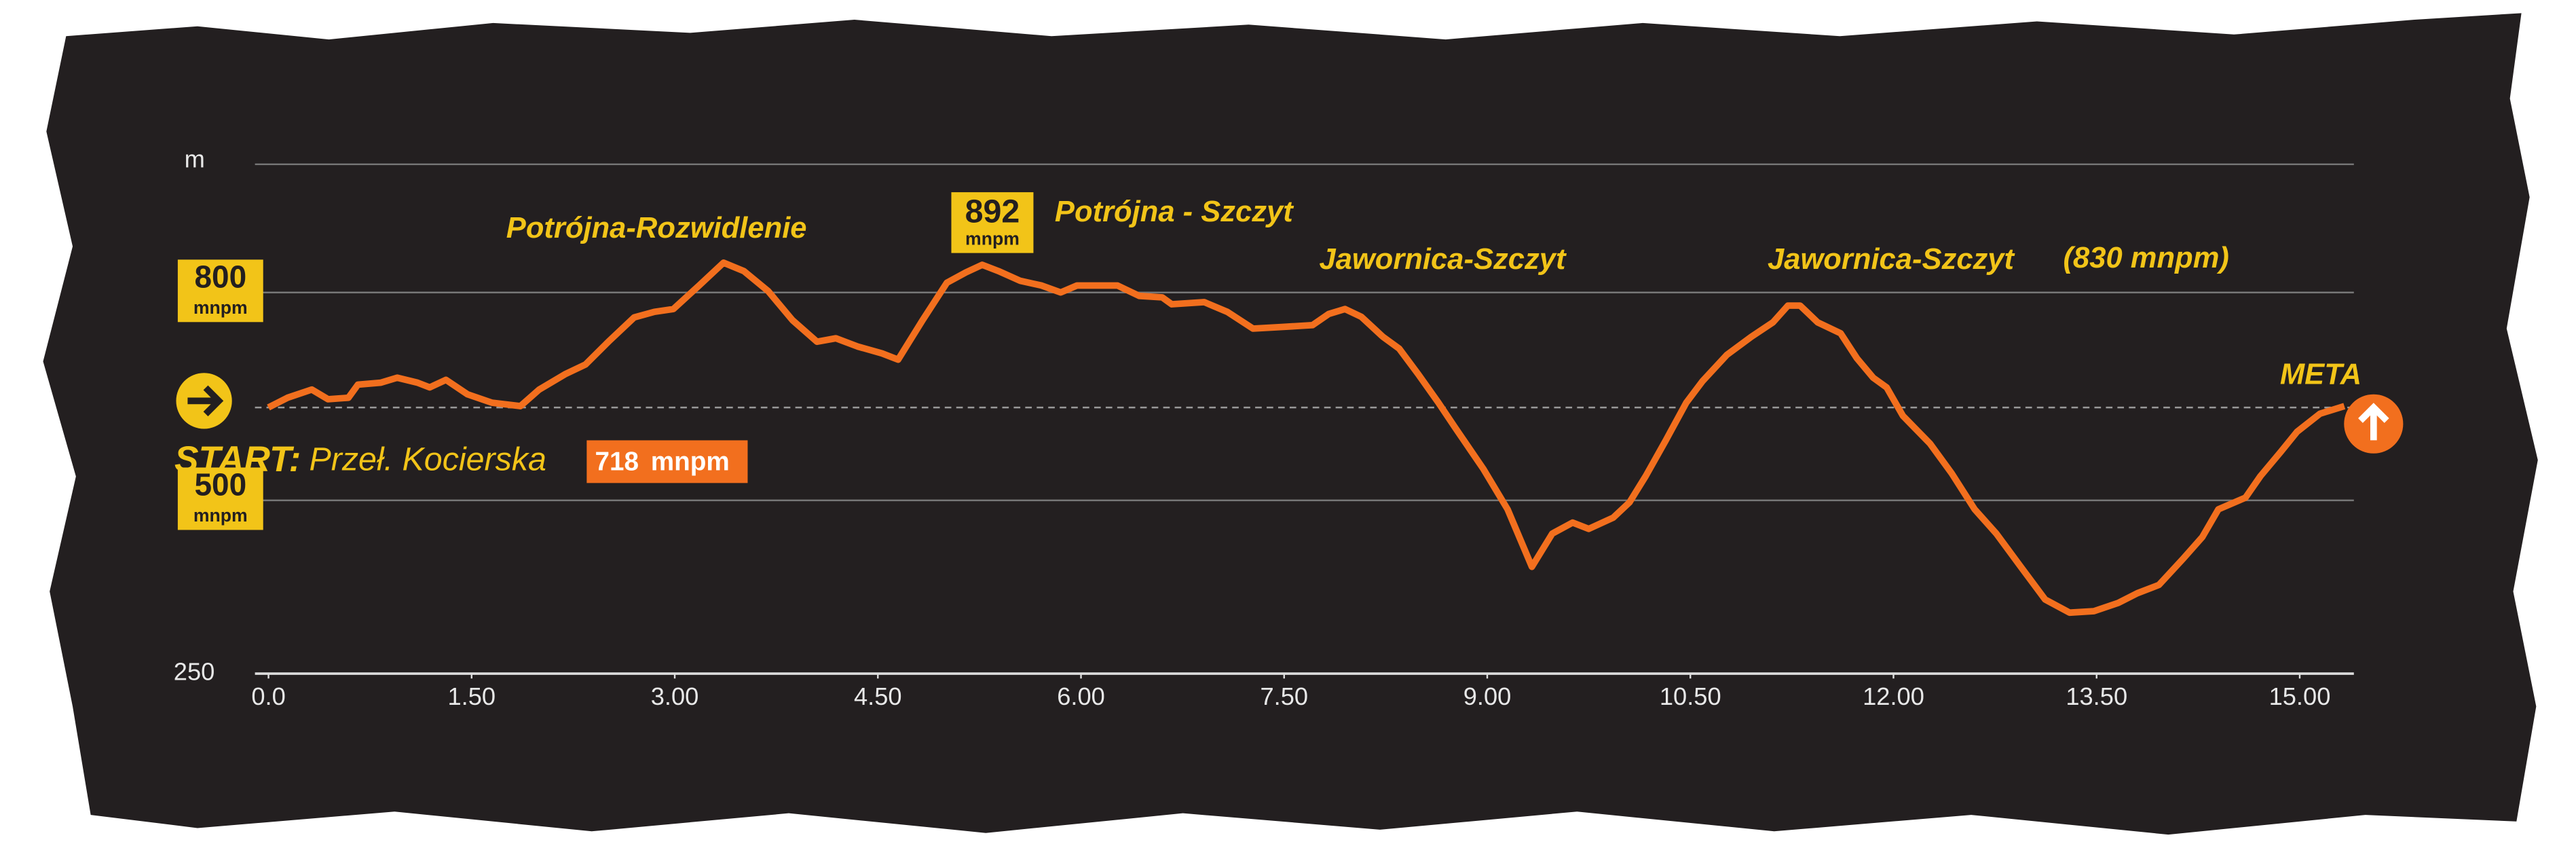 The image size is (2576, 861). Describe the element at coordinates (1175, 212) in the screenshot. I see `annotation: Potrójna - Szczyt` at that location.